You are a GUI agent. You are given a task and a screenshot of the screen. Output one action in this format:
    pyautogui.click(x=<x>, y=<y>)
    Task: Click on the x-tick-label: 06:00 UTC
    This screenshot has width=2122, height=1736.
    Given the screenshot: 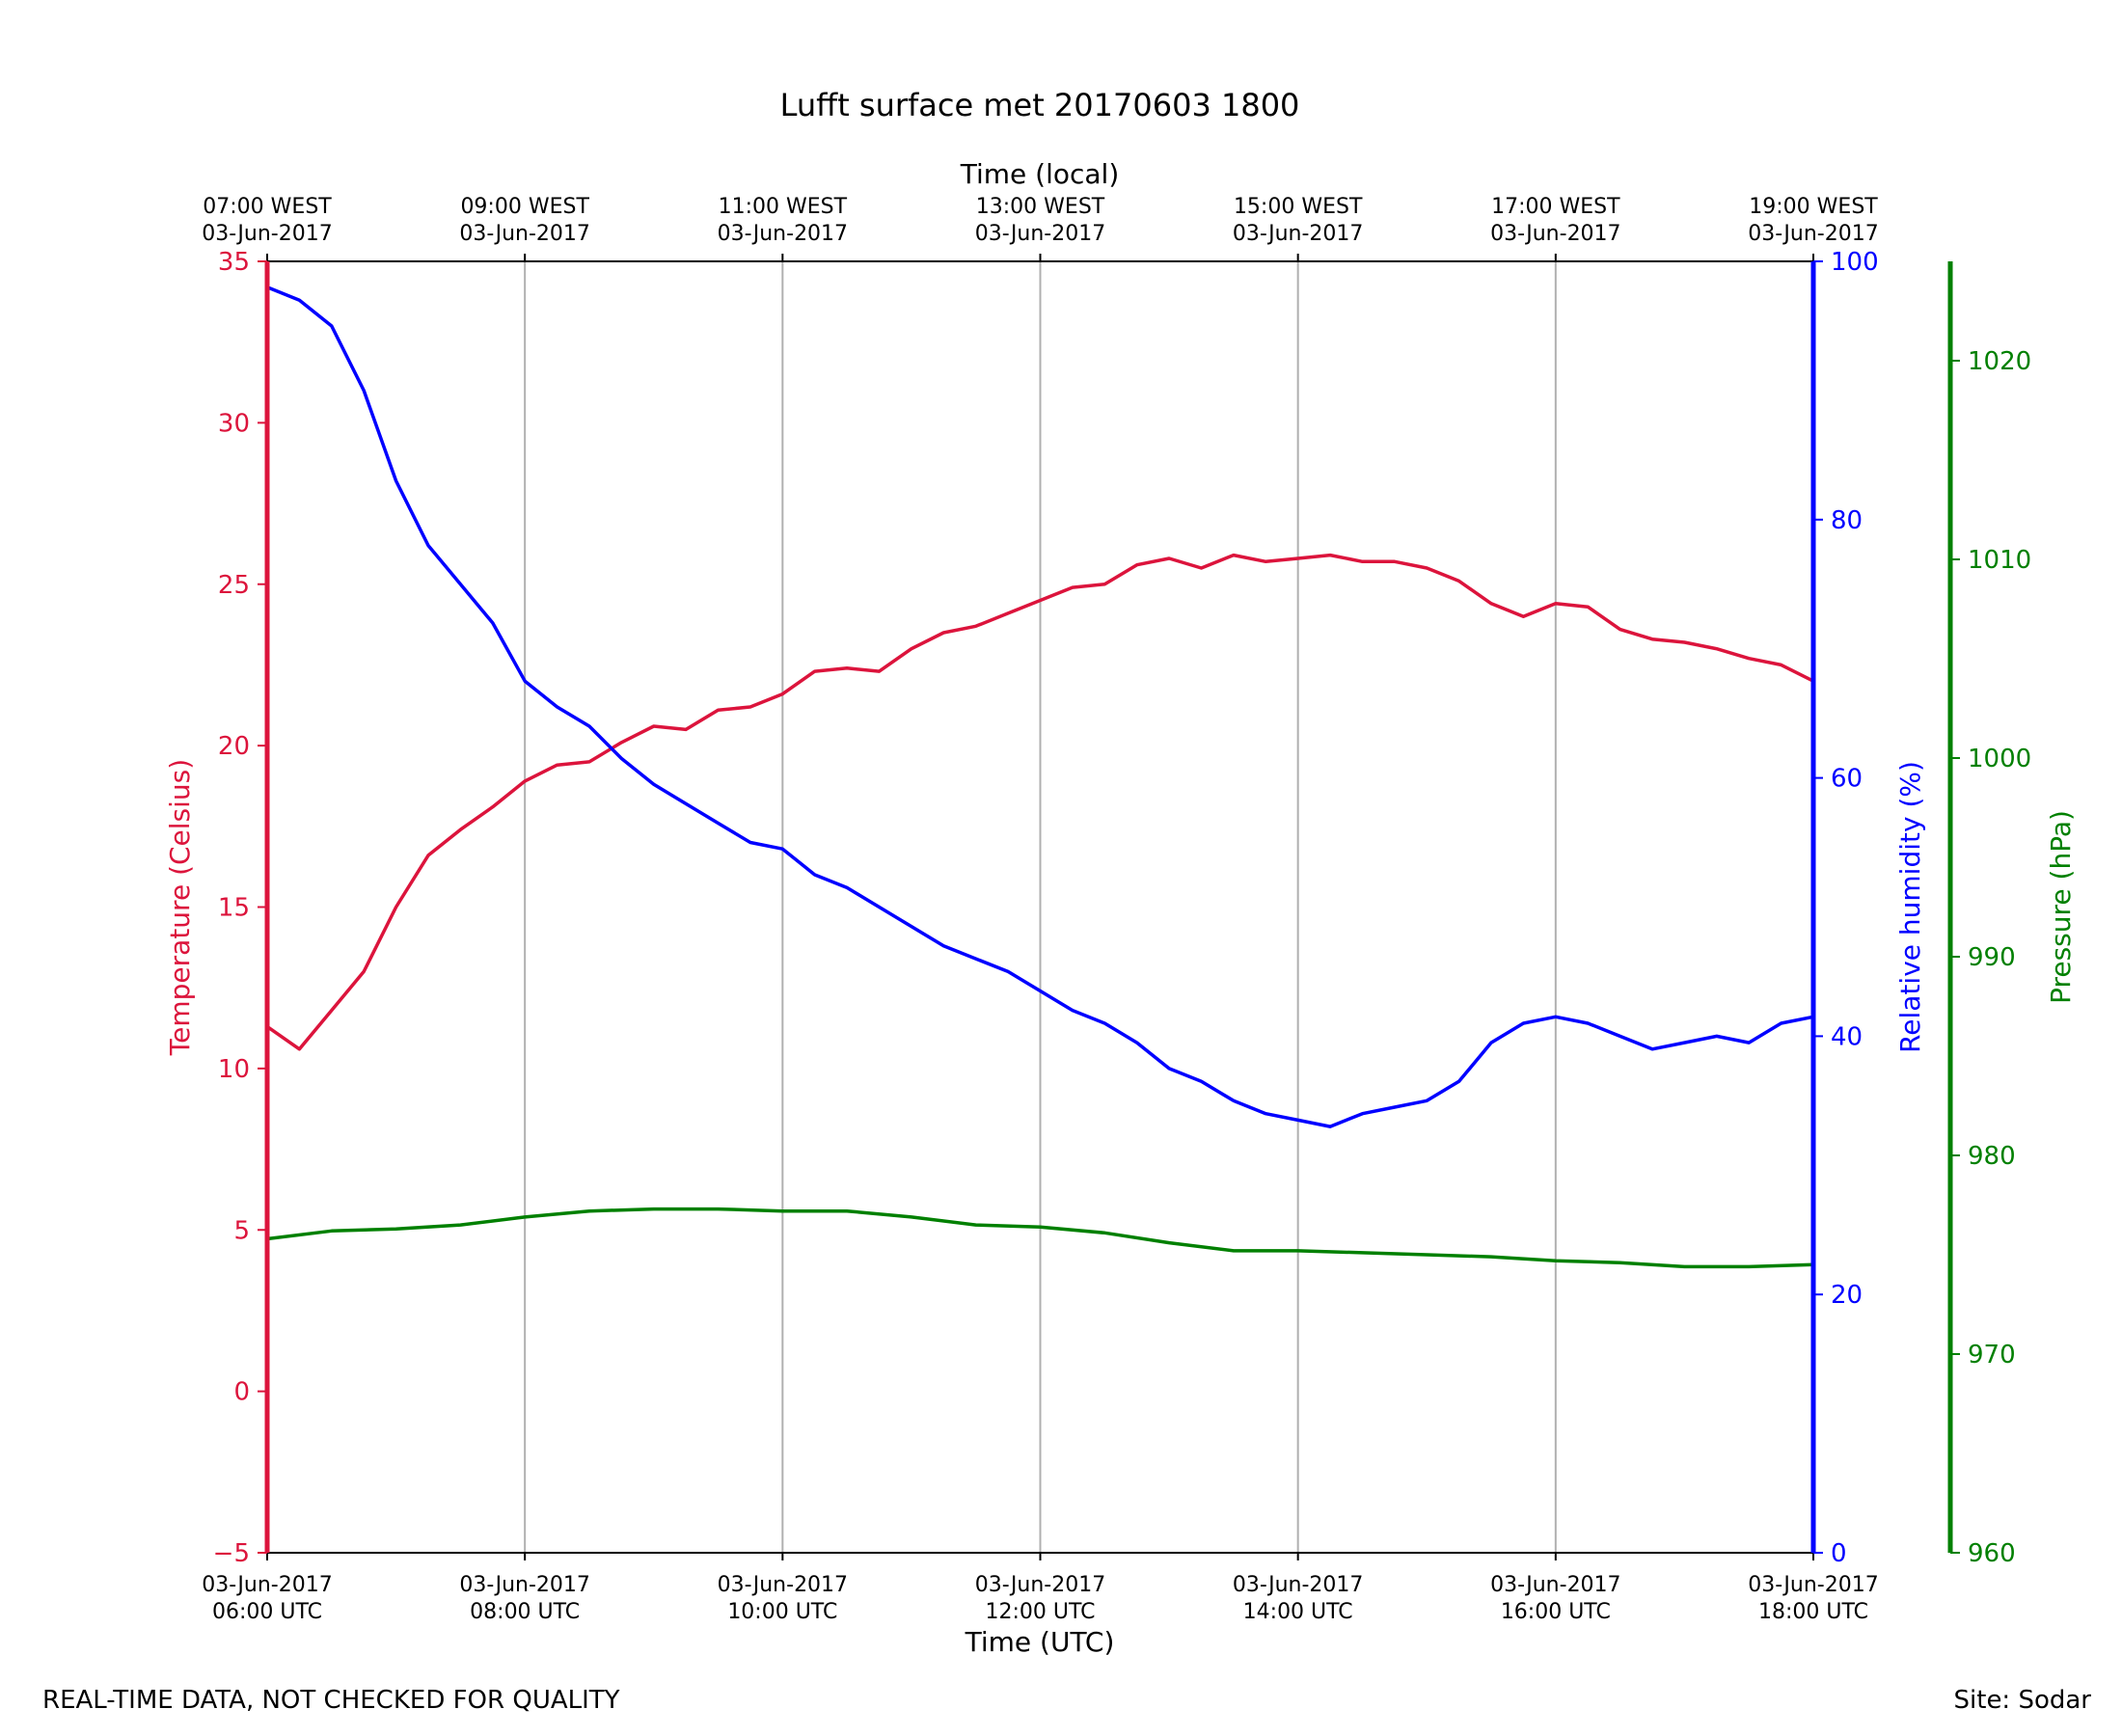 What is the action you would take?
    pyautogui.click(x=267, y=1612)
    